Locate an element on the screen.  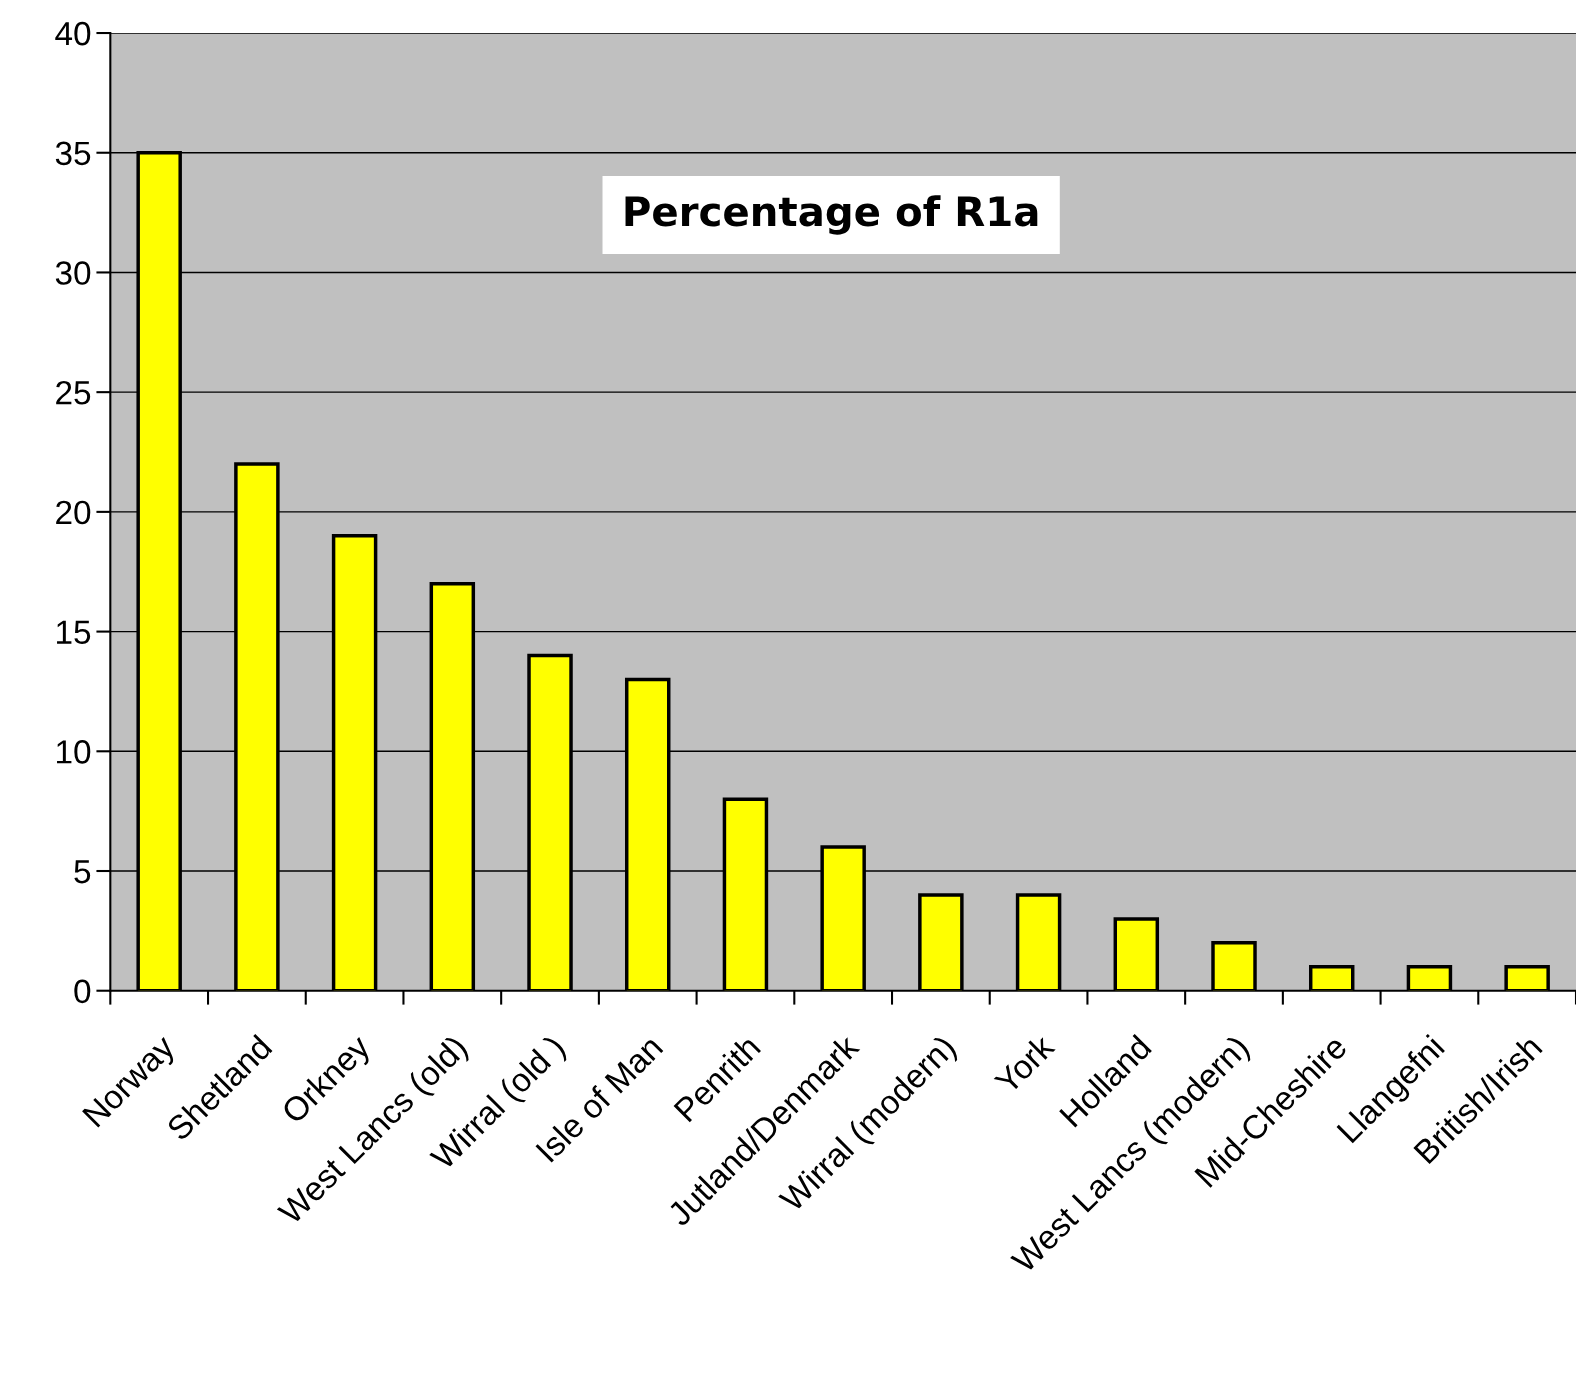
text: Percentage of R1a is located at coordinates (831, 215).